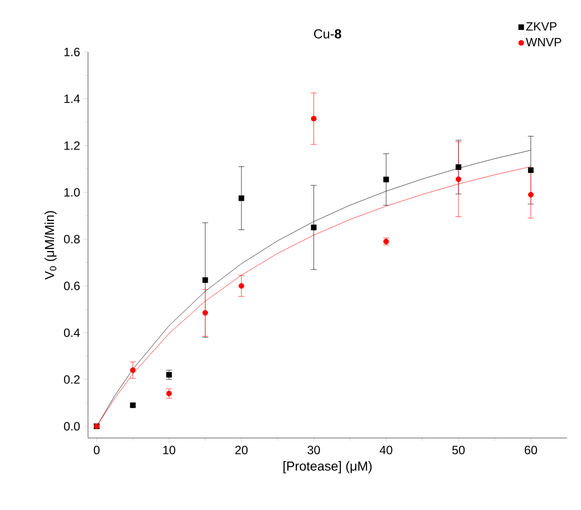 The height and width of the screenshot is (510, 581). I want to click on legend-label: WNVP, so click(544, 42).